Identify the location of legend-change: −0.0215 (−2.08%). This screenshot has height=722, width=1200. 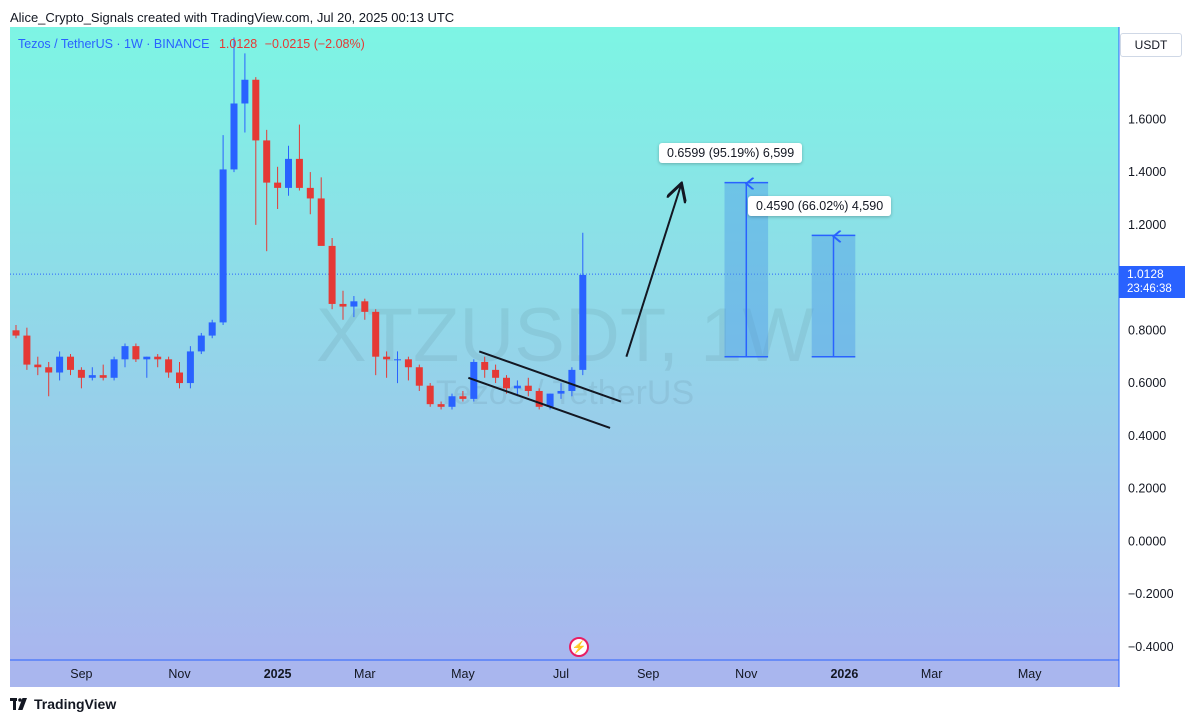
(314, 44).